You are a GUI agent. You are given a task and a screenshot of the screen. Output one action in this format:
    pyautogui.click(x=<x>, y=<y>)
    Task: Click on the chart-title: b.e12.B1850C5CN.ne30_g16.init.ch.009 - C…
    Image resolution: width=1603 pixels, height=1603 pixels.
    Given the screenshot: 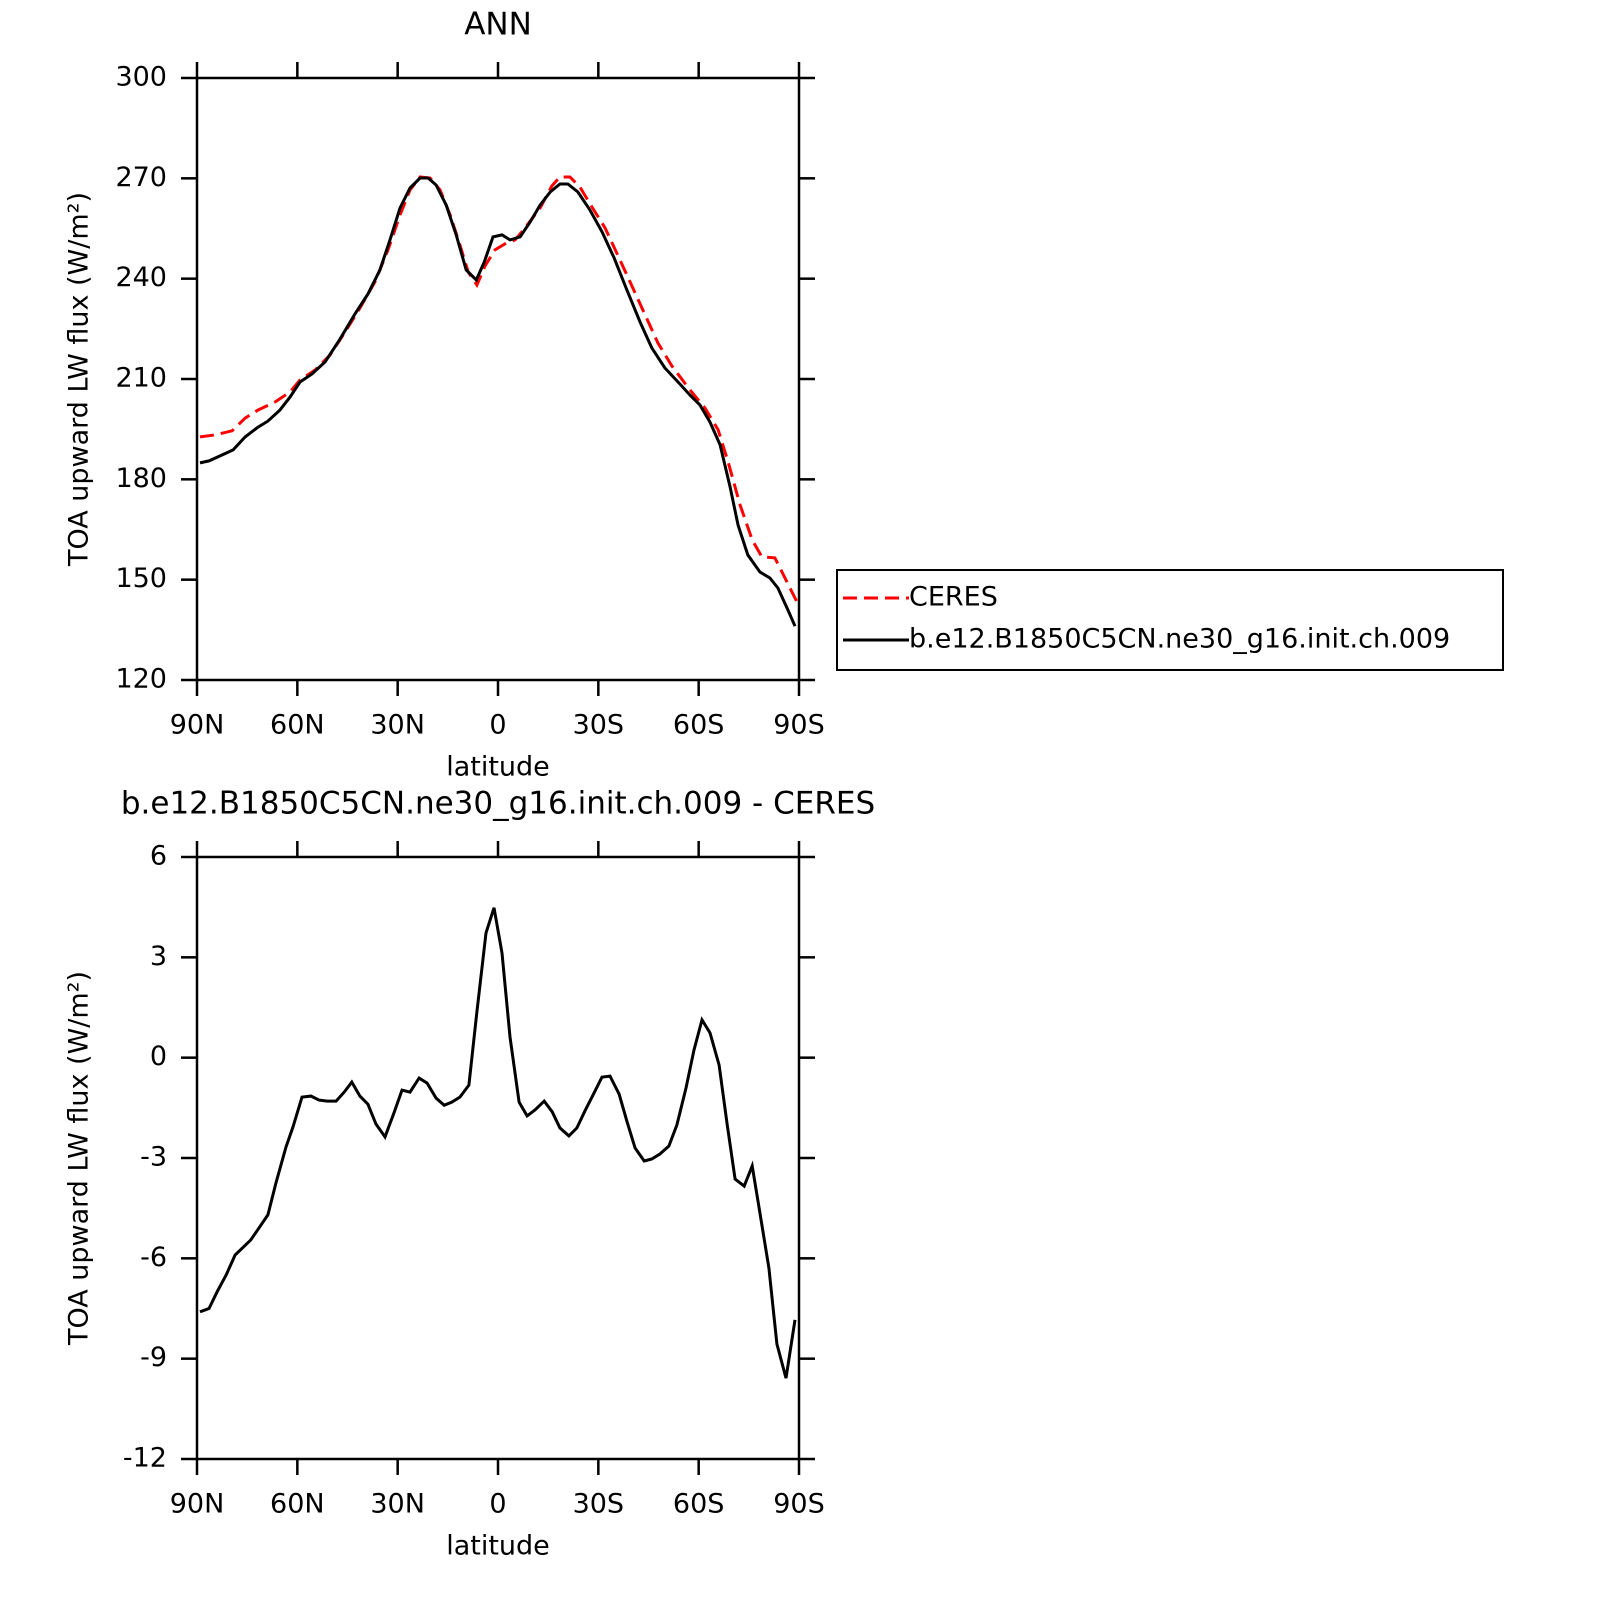 What is the action you would take?
    pyautogui.click(x=498, y=804)
    